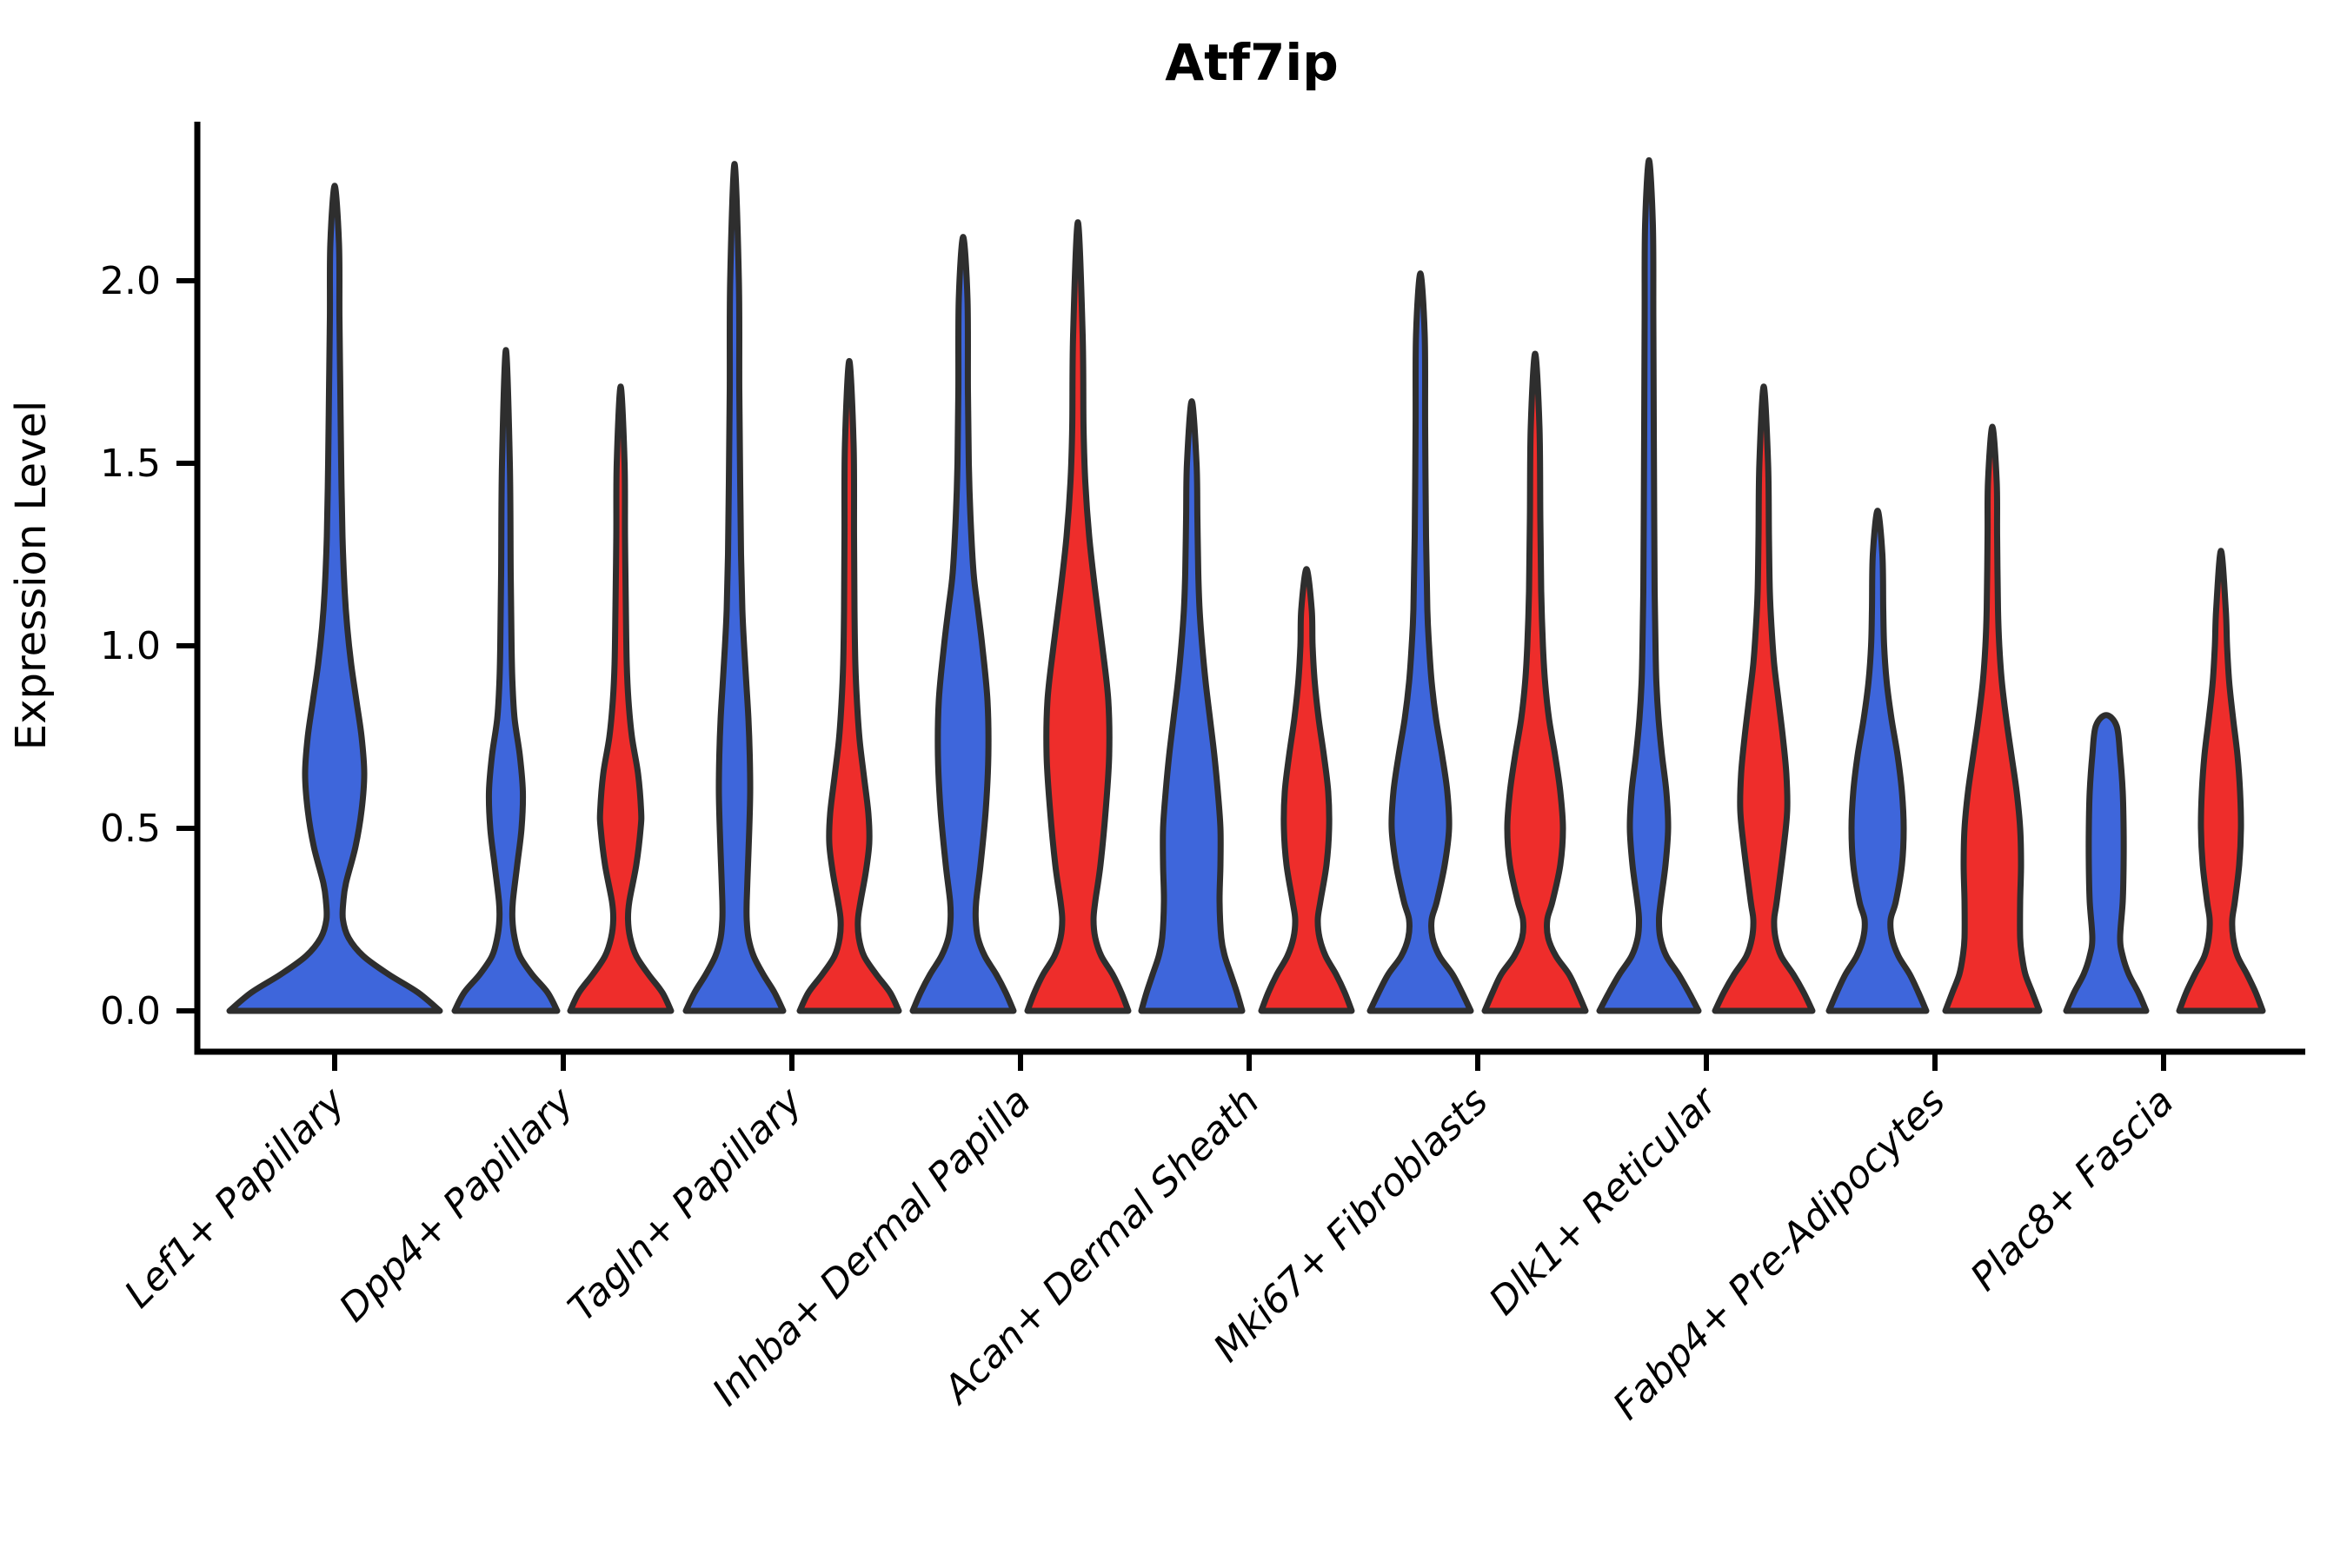 The height and width of the screenshot is (1568, 2347). What do you see at coordinates (31, 576) in the screenshot?
I see `y-axis-label: Expression Level` at bounding box center [31, 576].